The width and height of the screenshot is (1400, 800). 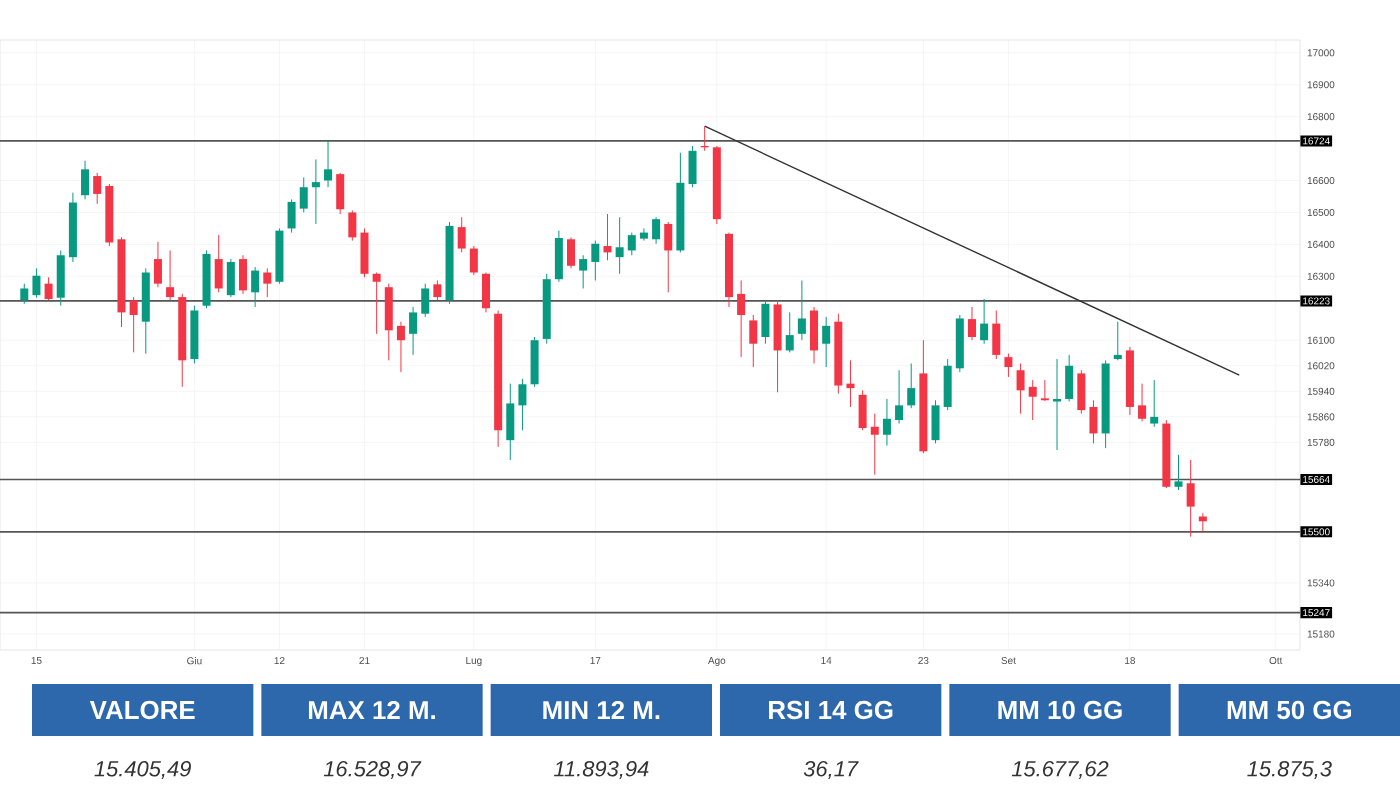 I want to click on text: 36,17, so click(x=831, y=770).